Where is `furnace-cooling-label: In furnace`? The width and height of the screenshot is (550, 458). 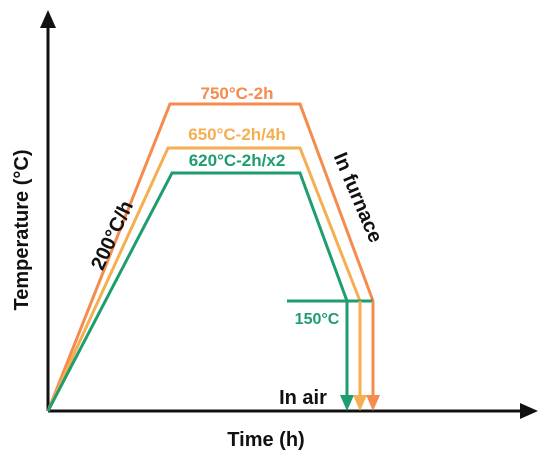
furnace-cooling-label: In furnace is located at coordinates (358, 197).